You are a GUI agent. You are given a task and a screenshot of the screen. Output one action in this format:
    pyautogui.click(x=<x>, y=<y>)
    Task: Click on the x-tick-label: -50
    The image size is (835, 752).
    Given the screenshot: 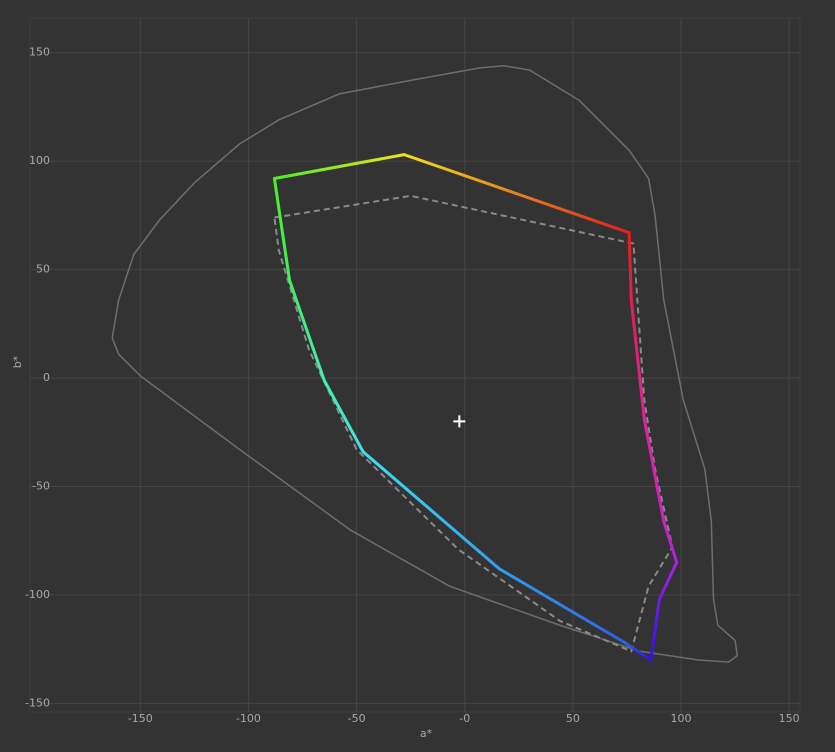 What is the action you would take?
    pyautogui.click(x=357, y=718)
    